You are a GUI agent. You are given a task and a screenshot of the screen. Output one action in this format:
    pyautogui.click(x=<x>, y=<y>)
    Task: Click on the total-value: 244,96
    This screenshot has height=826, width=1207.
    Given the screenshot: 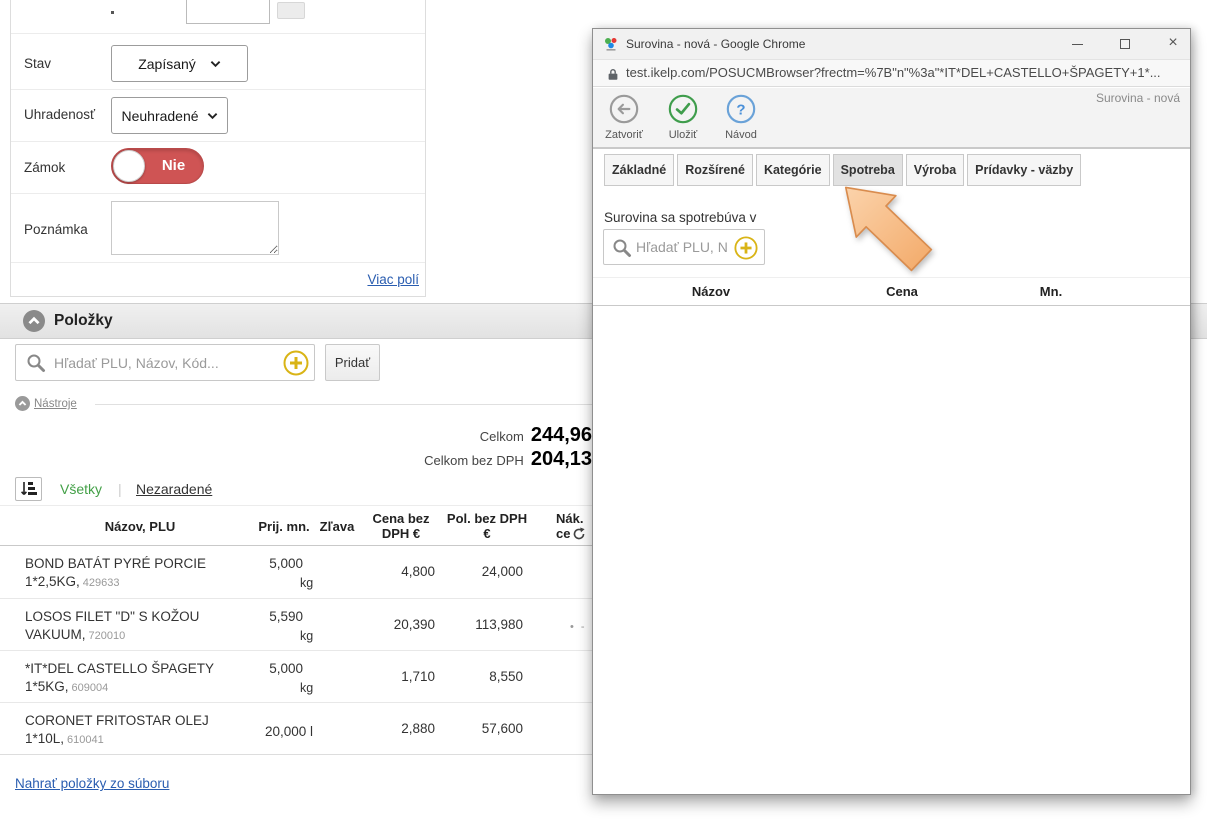 What is the action you would take?
    pyautogui.click(x=561, y=435)
    